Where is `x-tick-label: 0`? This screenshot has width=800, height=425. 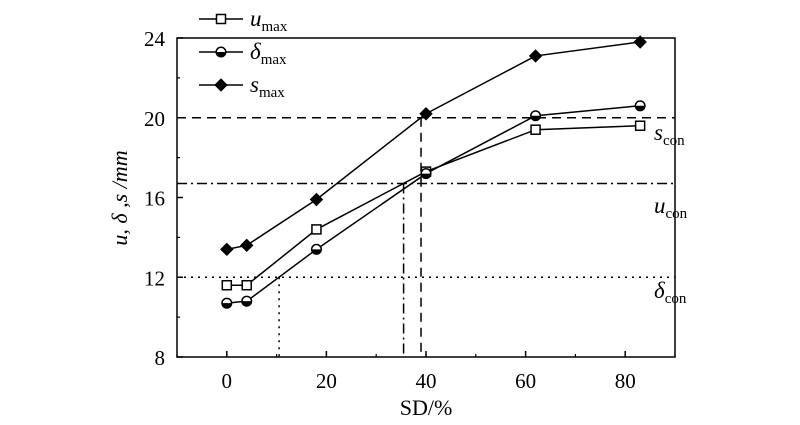 x-tick-label: 0 is located at coordinates (227, 381).